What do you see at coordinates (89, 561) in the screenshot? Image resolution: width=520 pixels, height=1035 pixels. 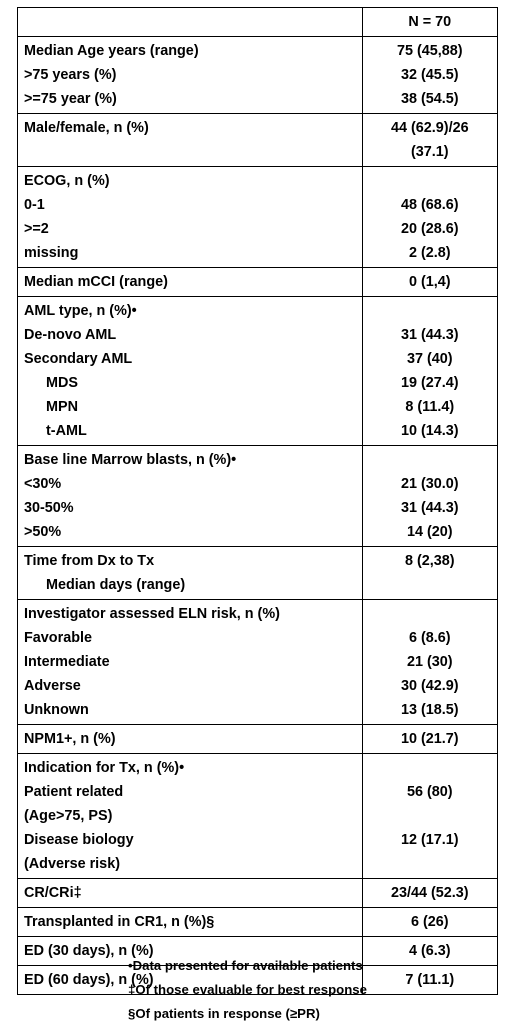 I see `row-label: Time from Dx to Tx` at bounding box center [89, 561].